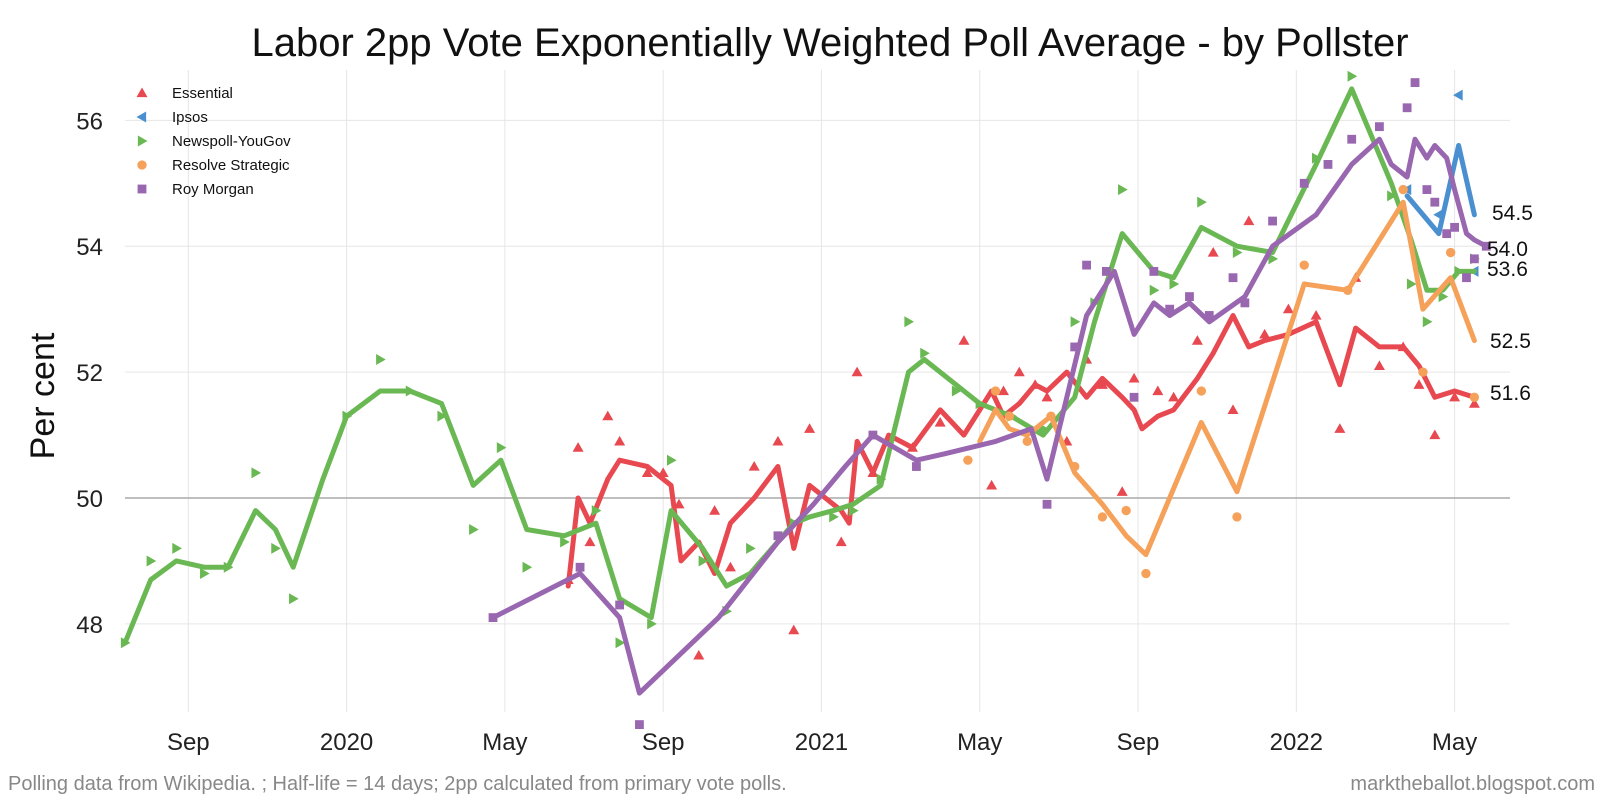  I want to click on y-tick-label: 56, so click(89, 121).